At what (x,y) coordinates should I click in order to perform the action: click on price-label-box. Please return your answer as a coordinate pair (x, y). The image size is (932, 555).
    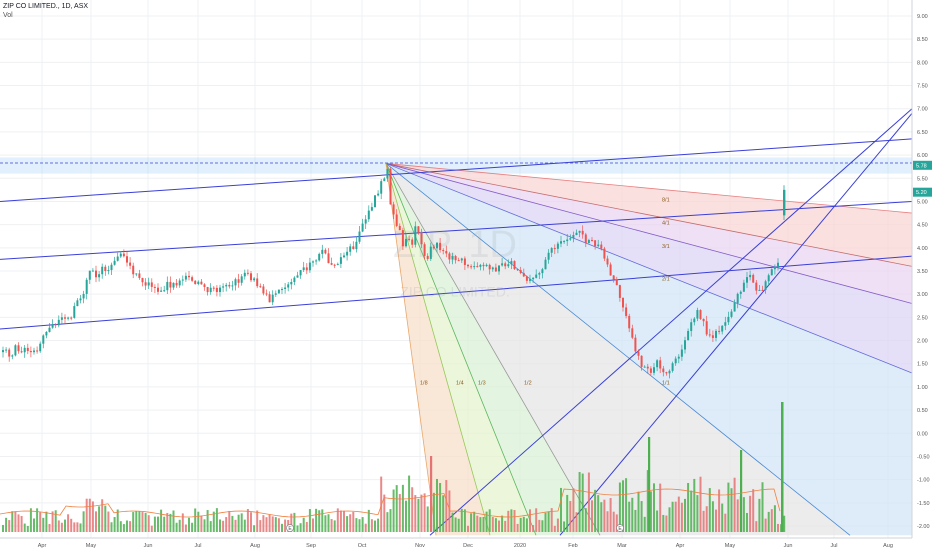
    Looking at the image, I should click on (922, 165).